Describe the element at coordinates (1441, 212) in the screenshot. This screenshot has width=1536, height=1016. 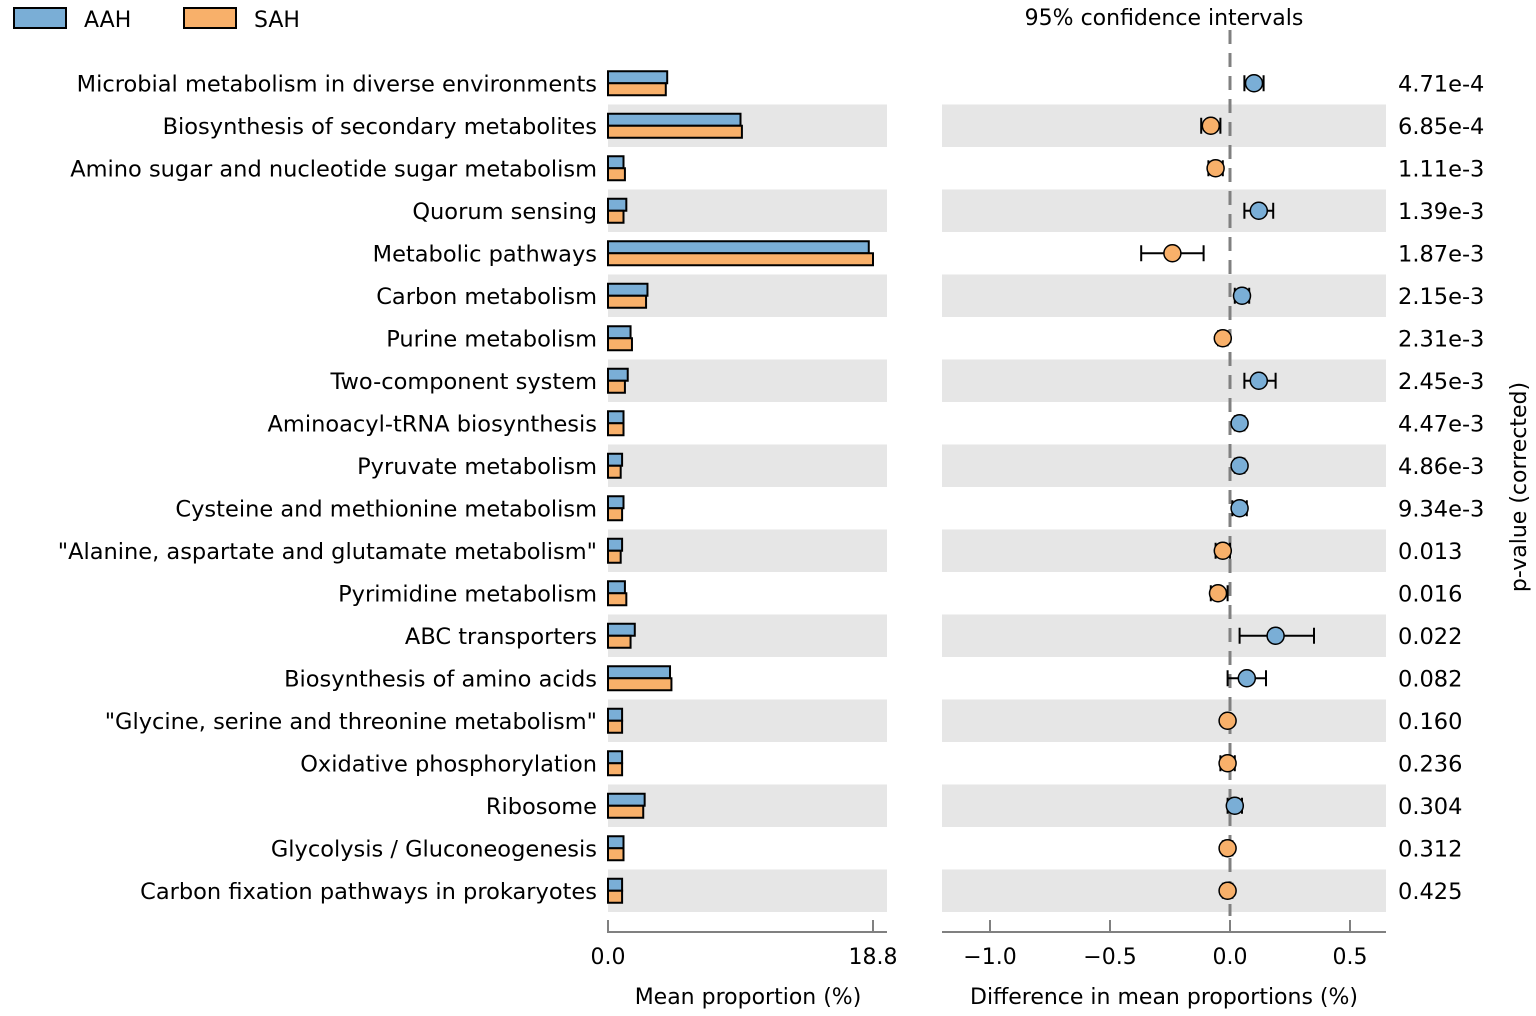
I see `p-value-3: 1.39e-3` at that location.